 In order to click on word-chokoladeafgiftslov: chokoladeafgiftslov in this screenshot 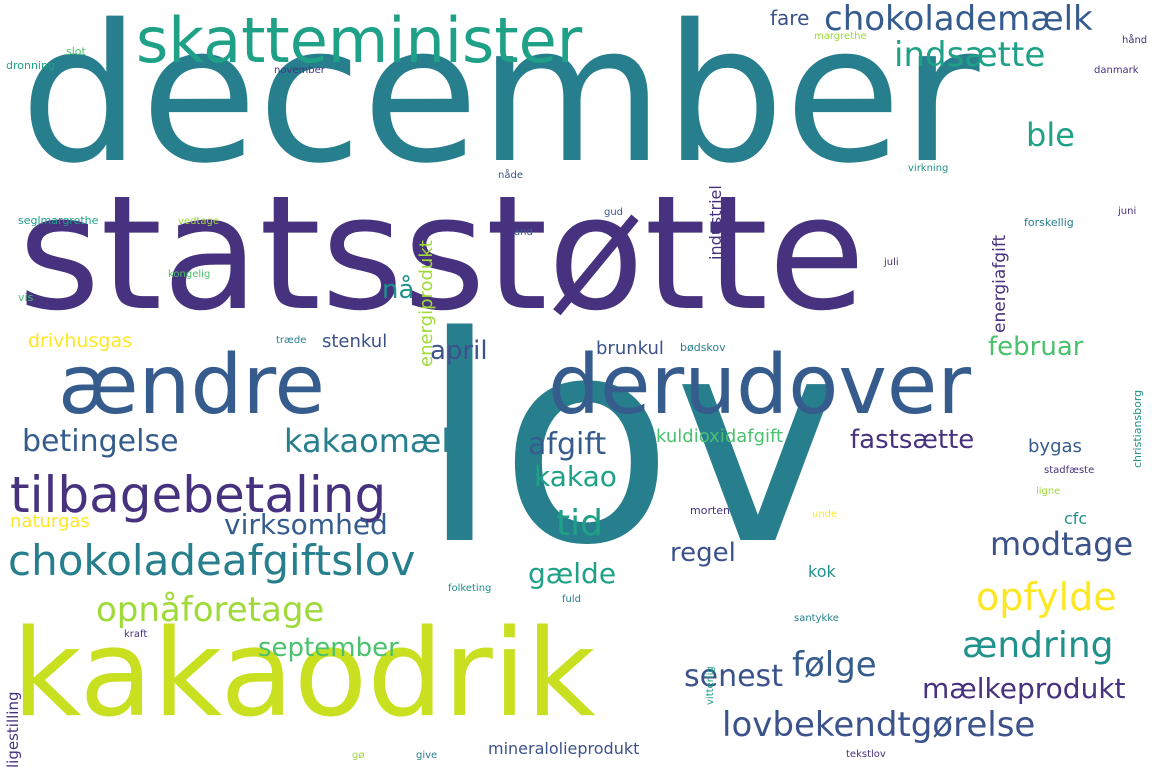, I will do `click(212, 560)`.